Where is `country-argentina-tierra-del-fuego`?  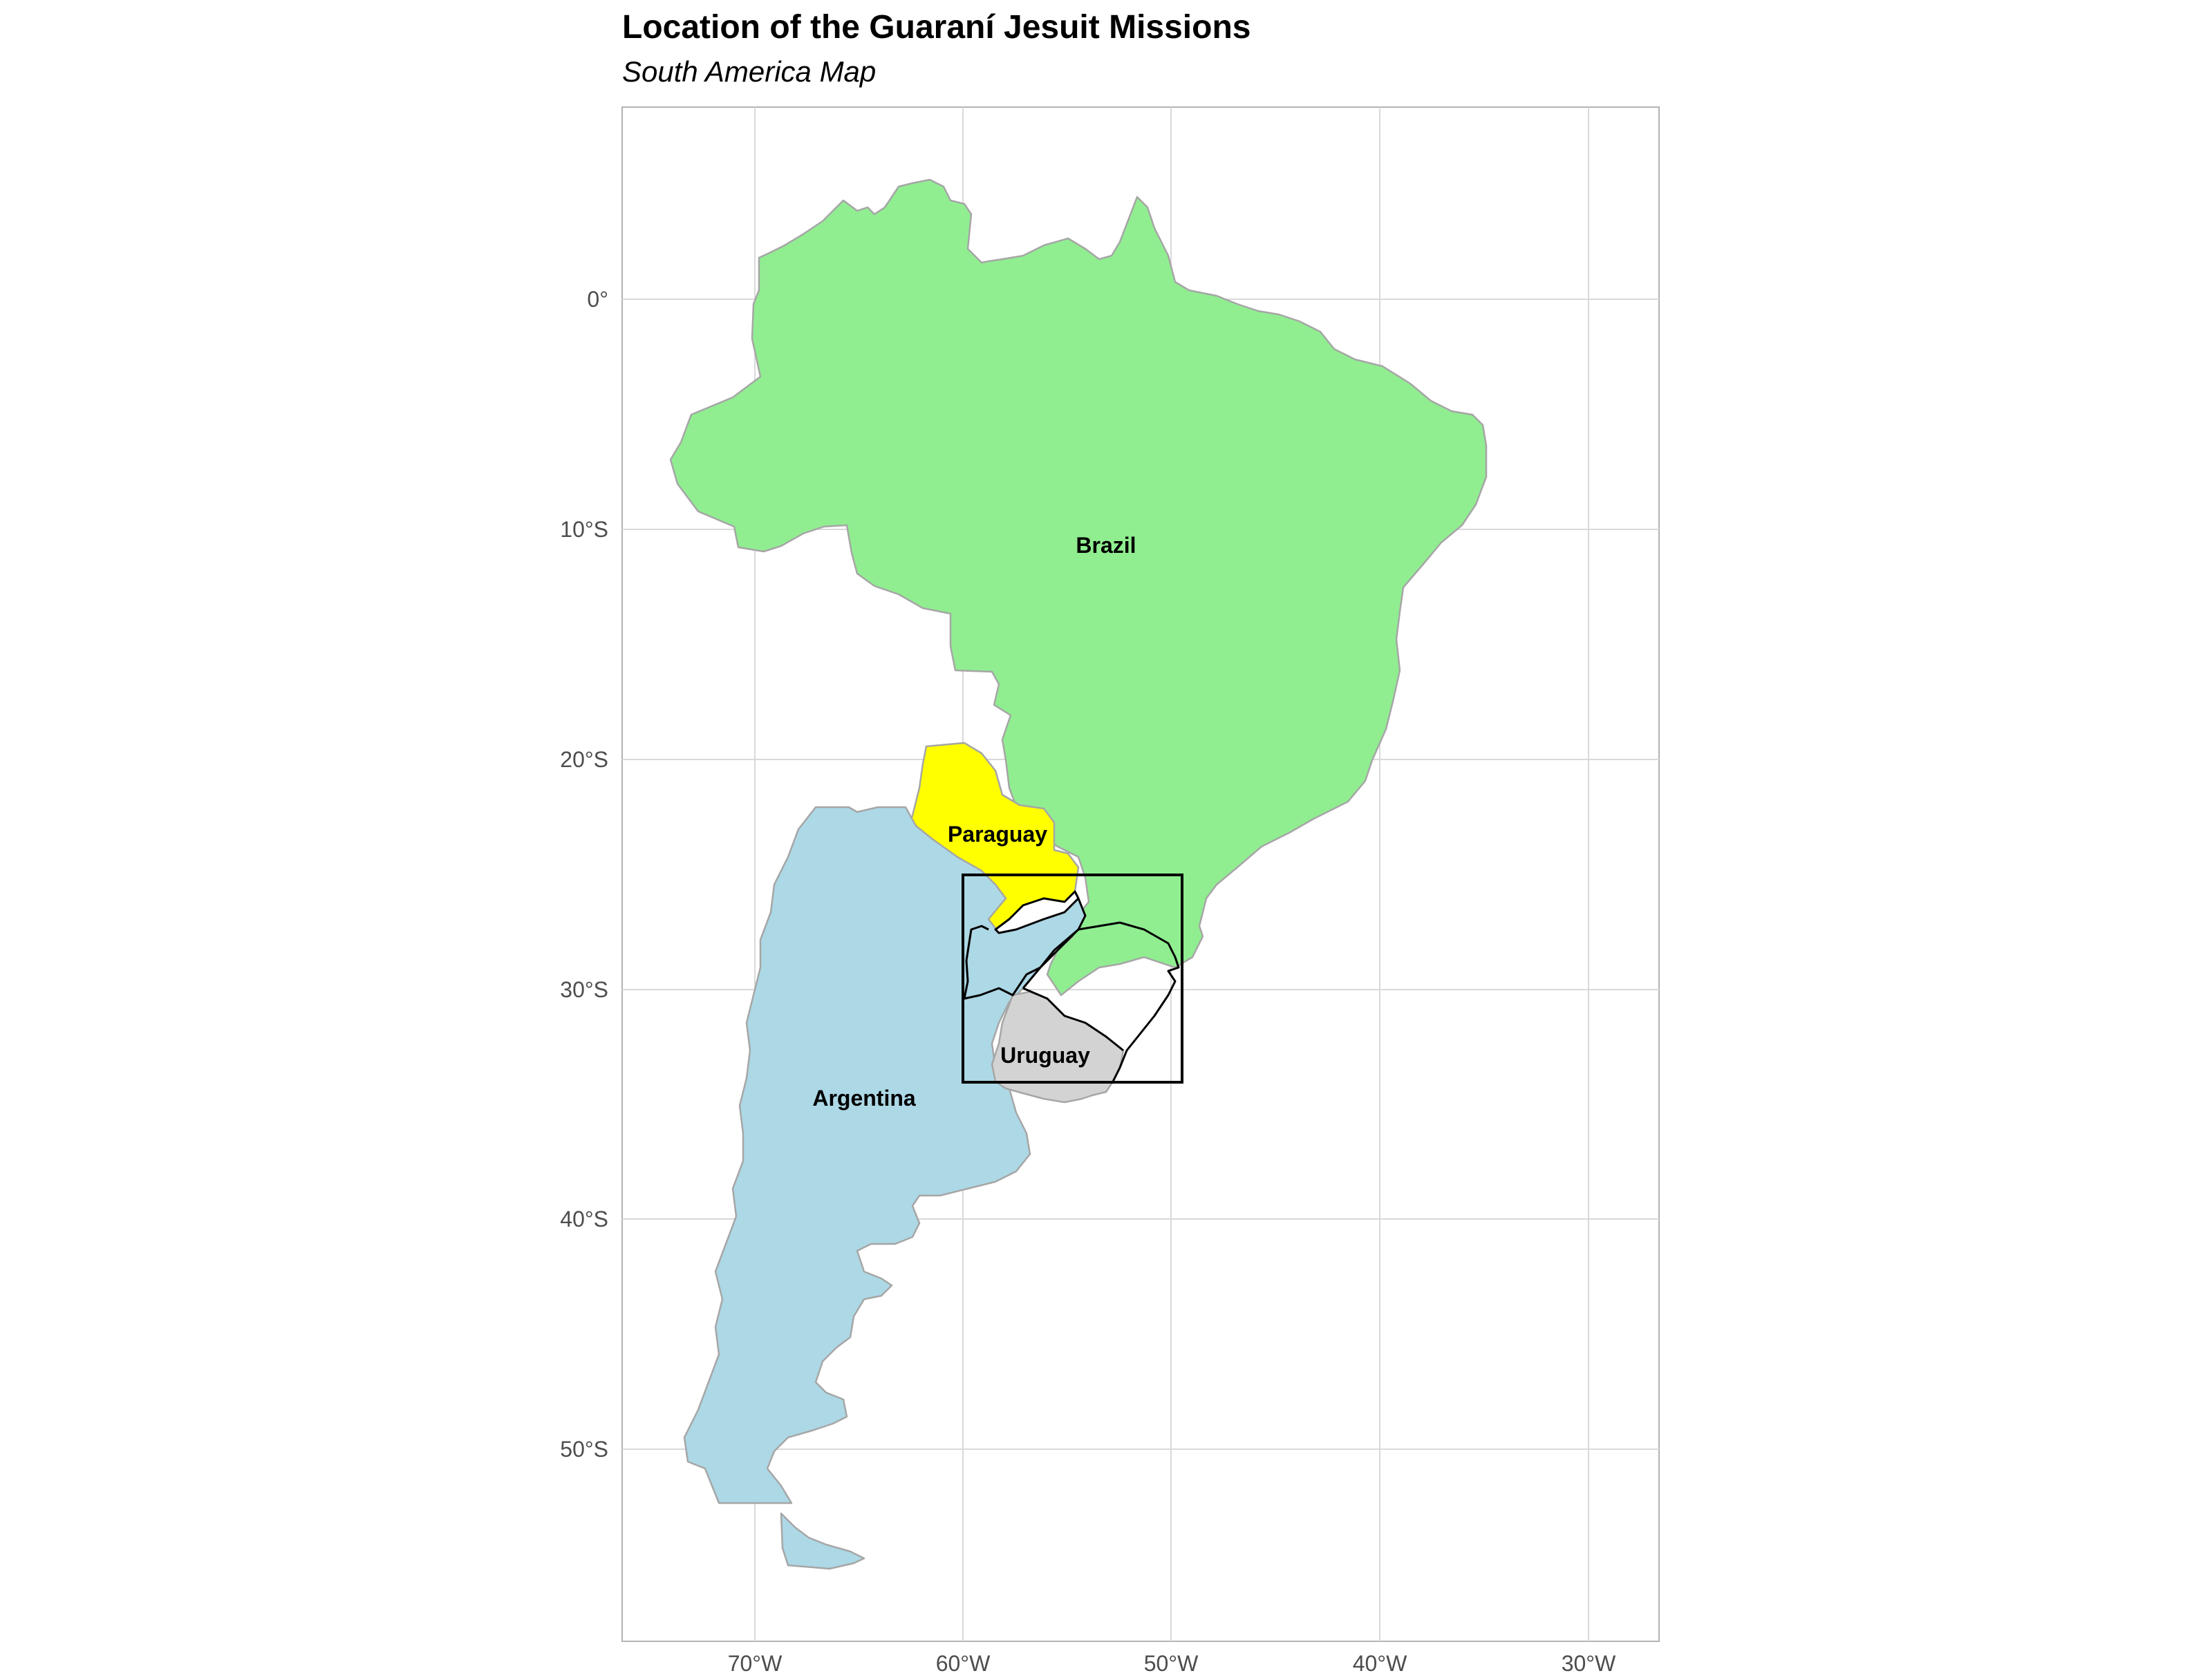 country-argentina-tierra-del-fuego is located at coordinates (823, 1541).